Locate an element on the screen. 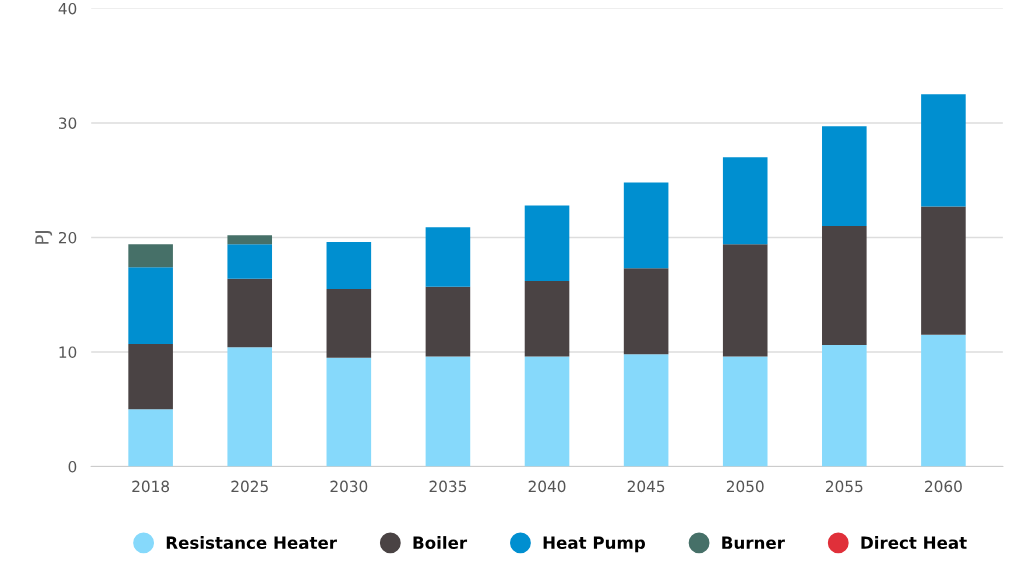  y-tick-label: 30 is located at coordinates (68, 123).